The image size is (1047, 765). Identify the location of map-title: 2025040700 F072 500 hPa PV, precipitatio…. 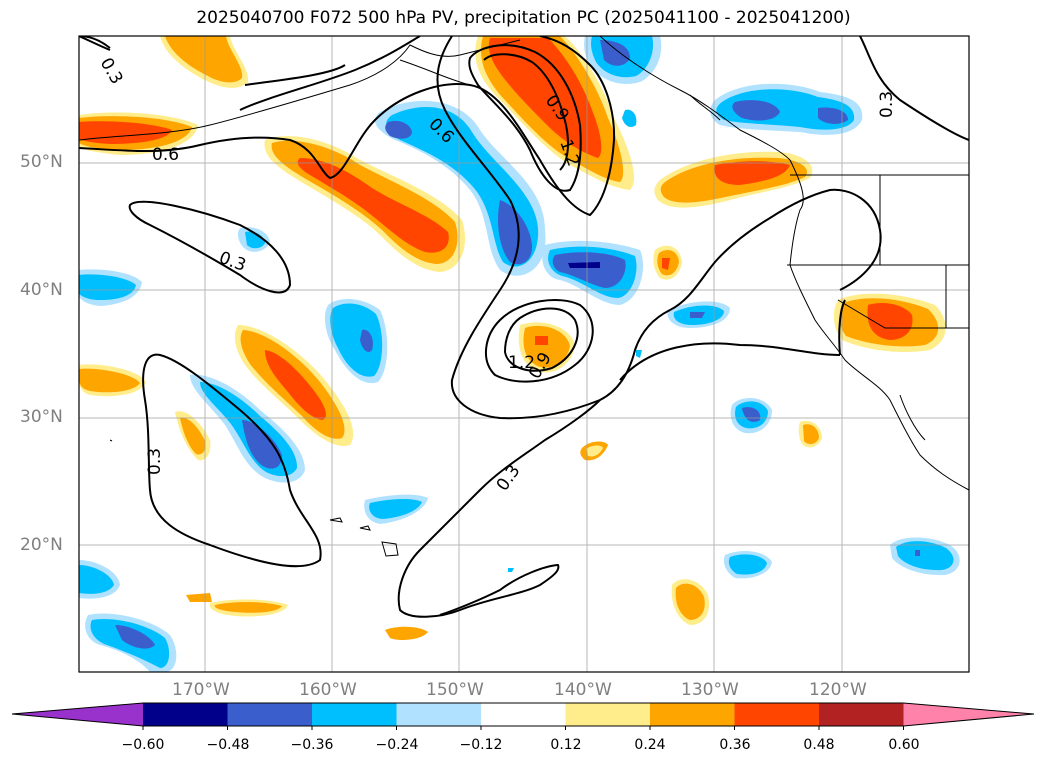
(523, 18).